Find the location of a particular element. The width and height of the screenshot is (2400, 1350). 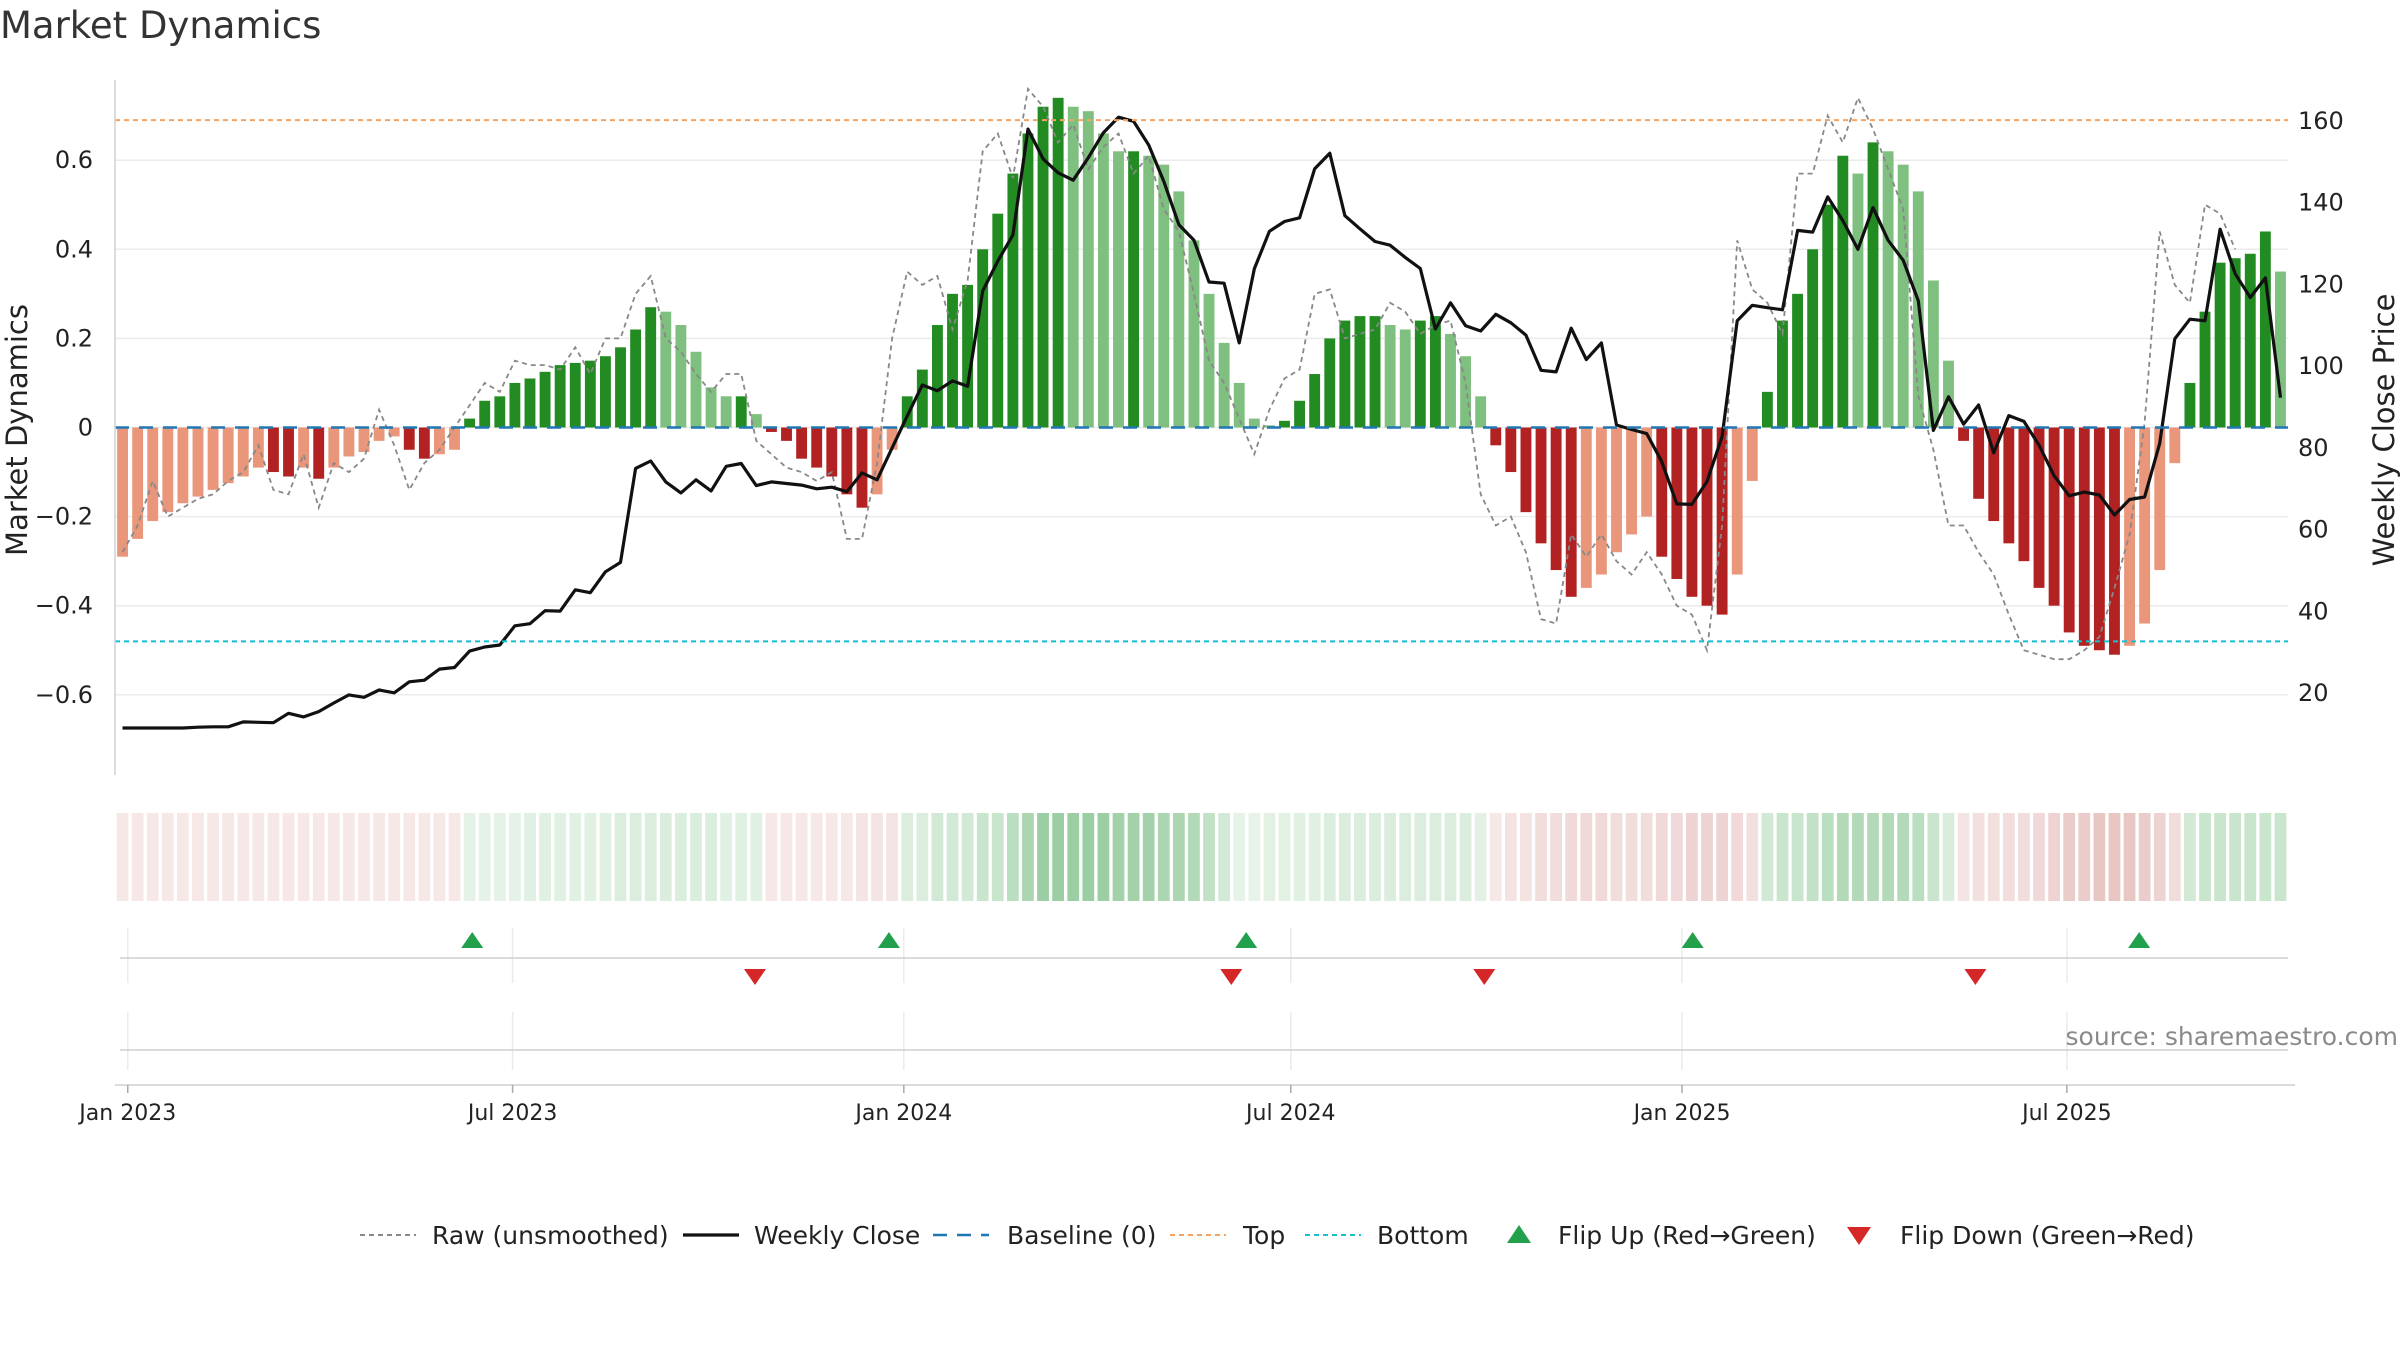

legend-label: Flip Up (Red→Green) is located at coordinates (1687, 1235).